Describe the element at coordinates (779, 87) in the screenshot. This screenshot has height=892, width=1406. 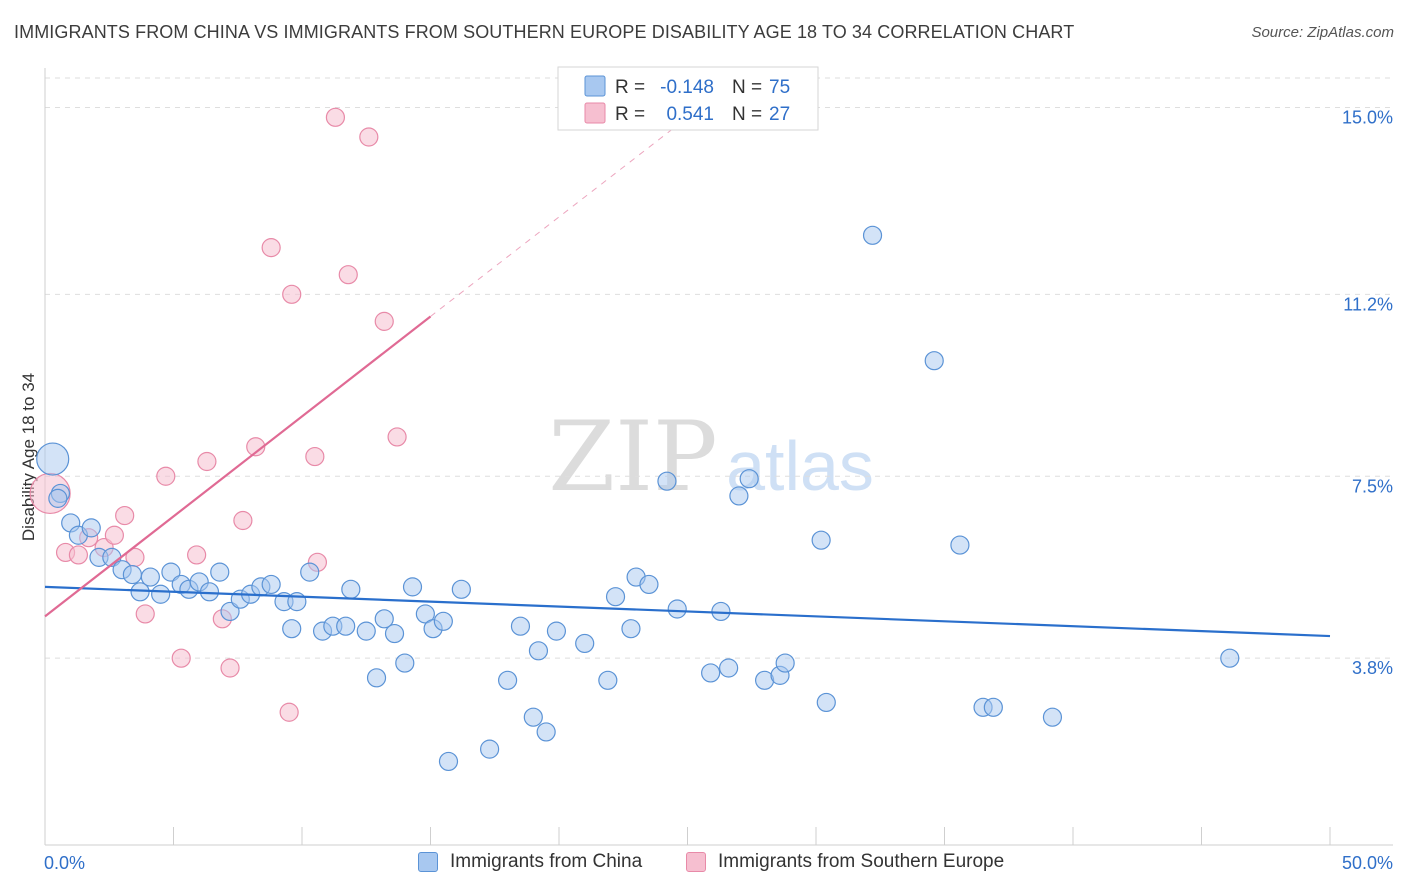
I see `stats-n-value: 75` at that location.